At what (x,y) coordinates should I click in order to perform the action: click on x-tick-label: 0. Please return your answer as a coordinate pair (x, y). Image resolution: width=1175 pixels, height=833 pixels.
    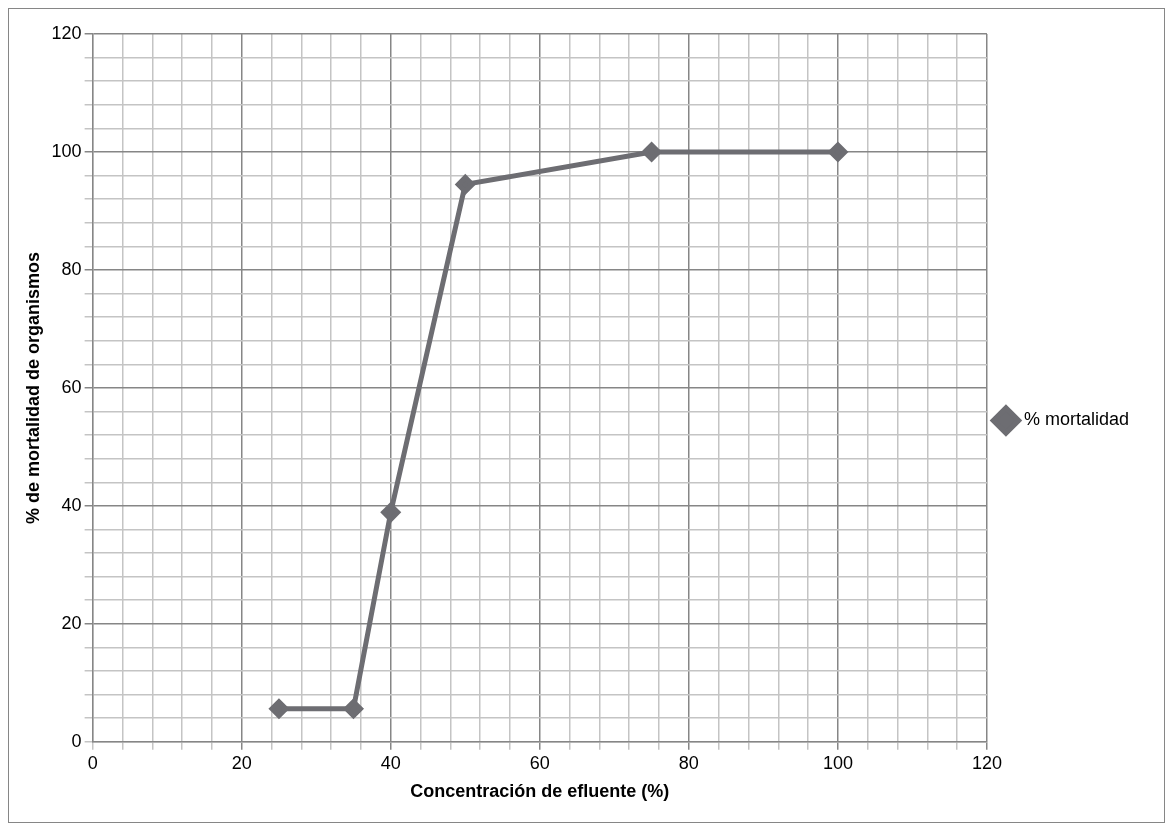
    Looking at the image, I should click on (92, 762).